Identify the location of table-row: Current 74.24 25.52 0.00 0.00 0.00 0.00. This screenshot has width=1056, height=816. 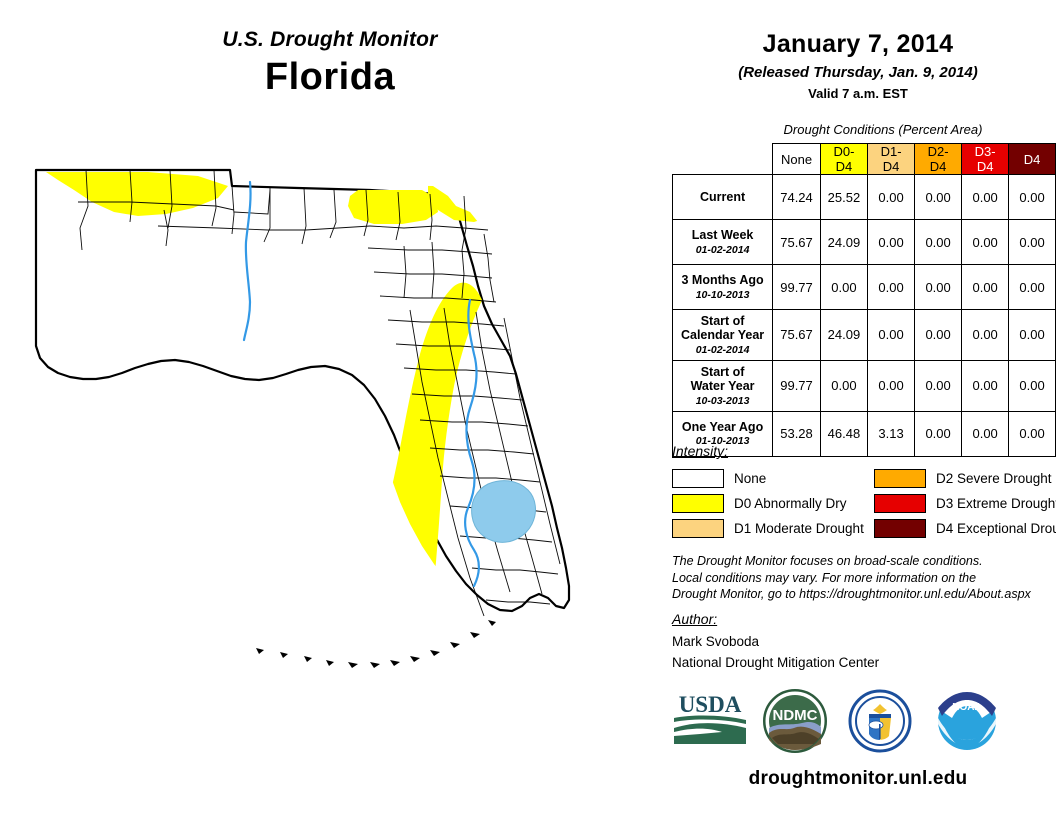
(863, 197).